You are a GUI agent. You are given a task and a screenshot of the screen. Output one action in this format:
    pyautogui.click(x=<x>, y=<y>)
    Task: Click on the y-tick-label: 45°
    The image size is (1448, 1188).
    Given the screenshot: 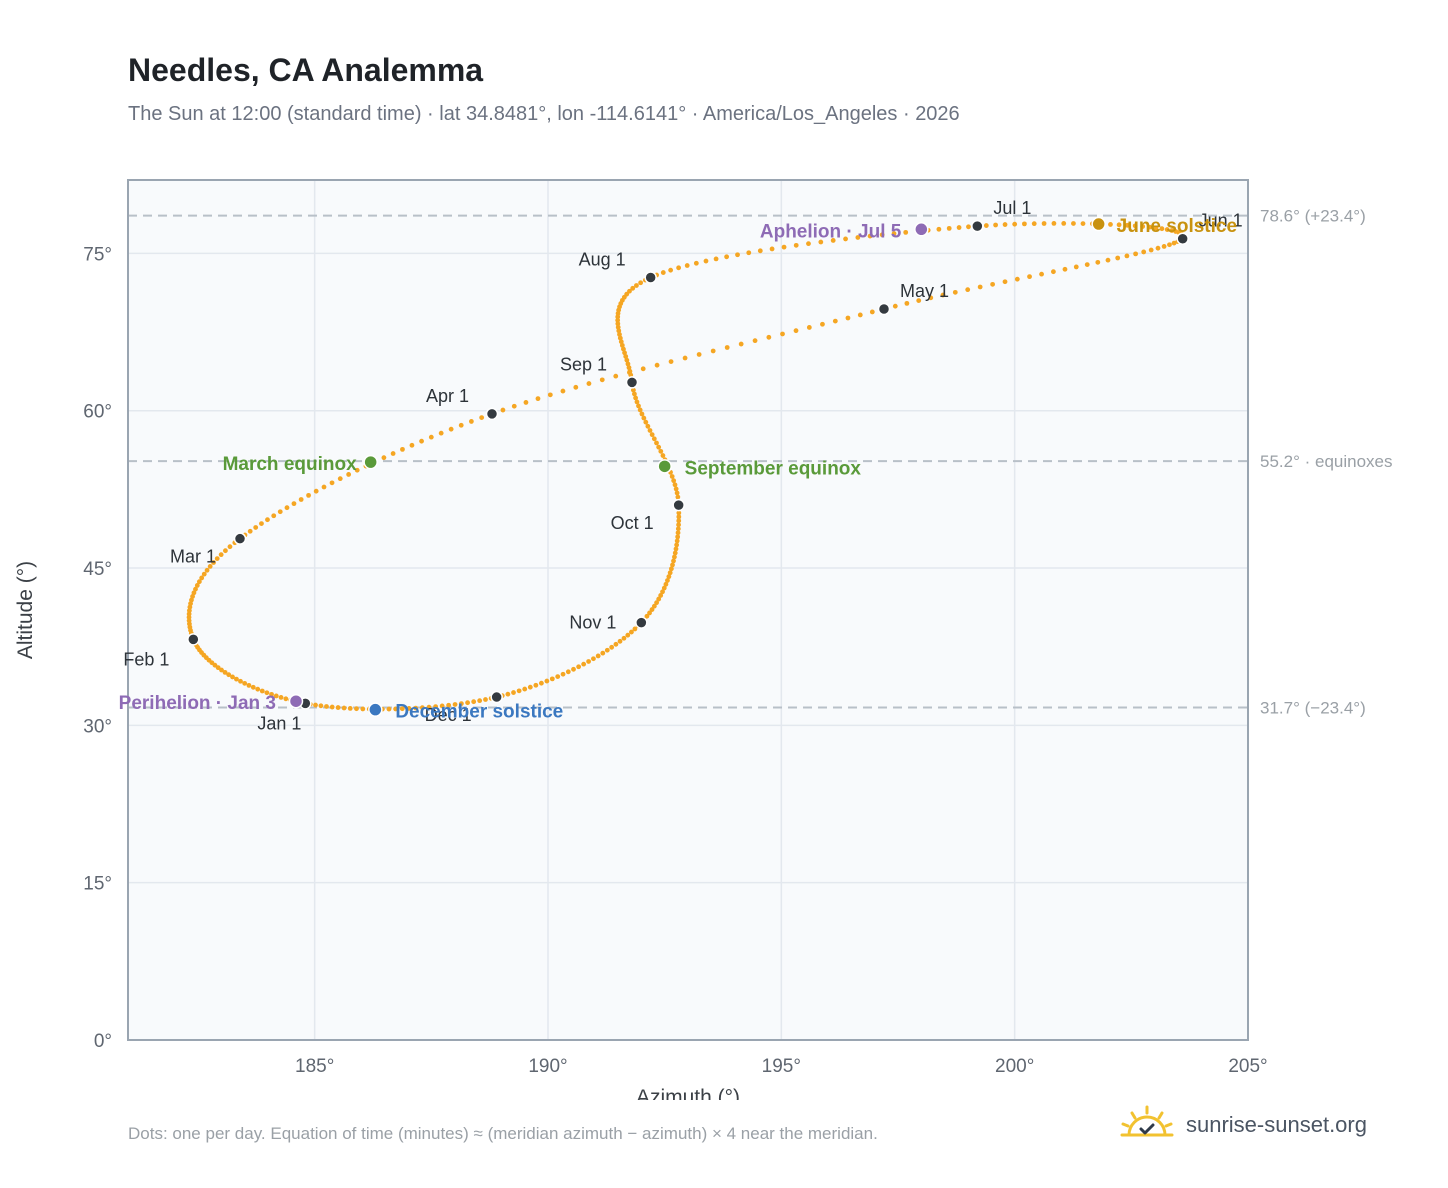 What is the action you would take?
    pyautogui.click(x=97, y=569)
    